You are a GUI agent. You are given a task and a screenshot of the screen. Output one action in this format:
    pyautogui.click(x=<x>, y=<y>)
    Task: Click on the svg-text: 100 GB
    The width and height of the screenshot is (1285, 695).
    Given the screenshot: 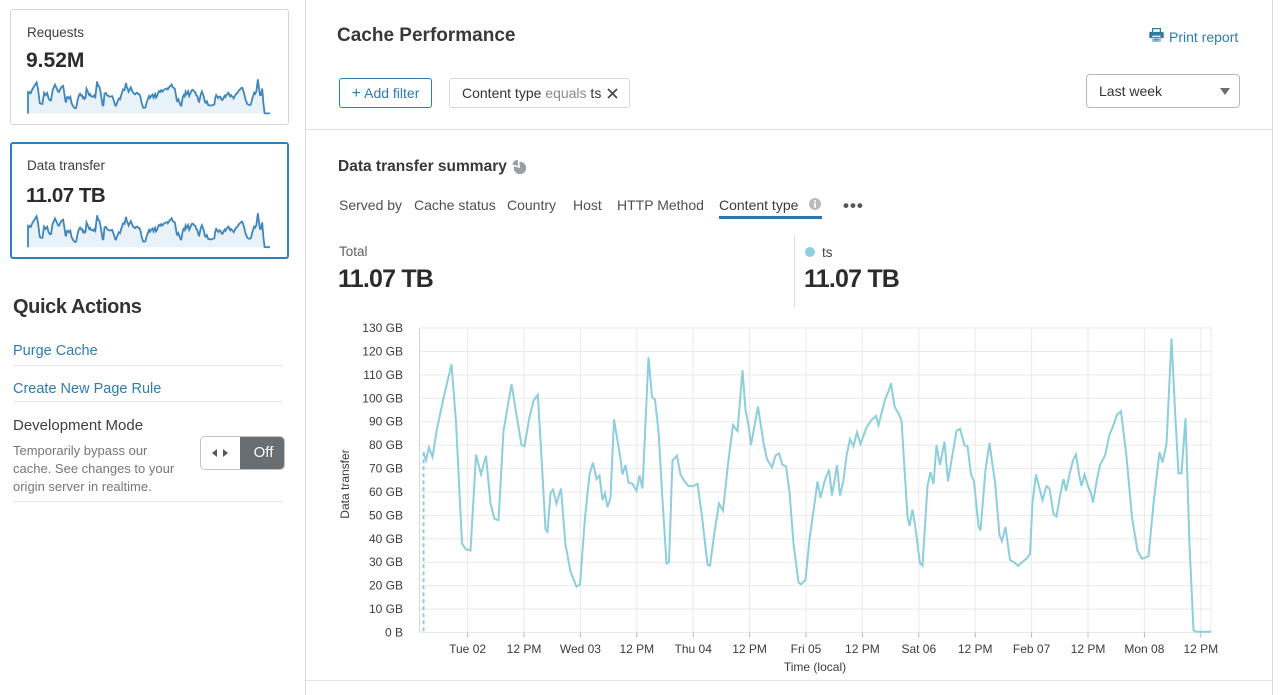 What is the action you would take?
    pyautogui.click(x=382, y=398)
    